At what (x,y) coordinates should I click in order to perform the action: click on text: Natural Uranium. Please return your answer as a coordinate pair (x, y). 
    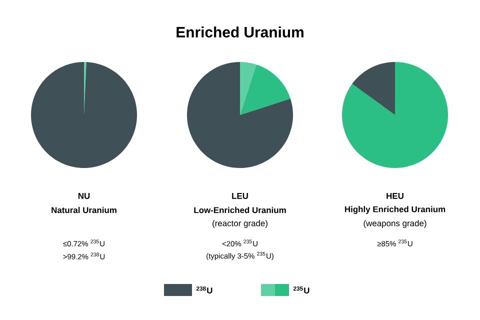
    Looking at the image, I should click on (84, 210).